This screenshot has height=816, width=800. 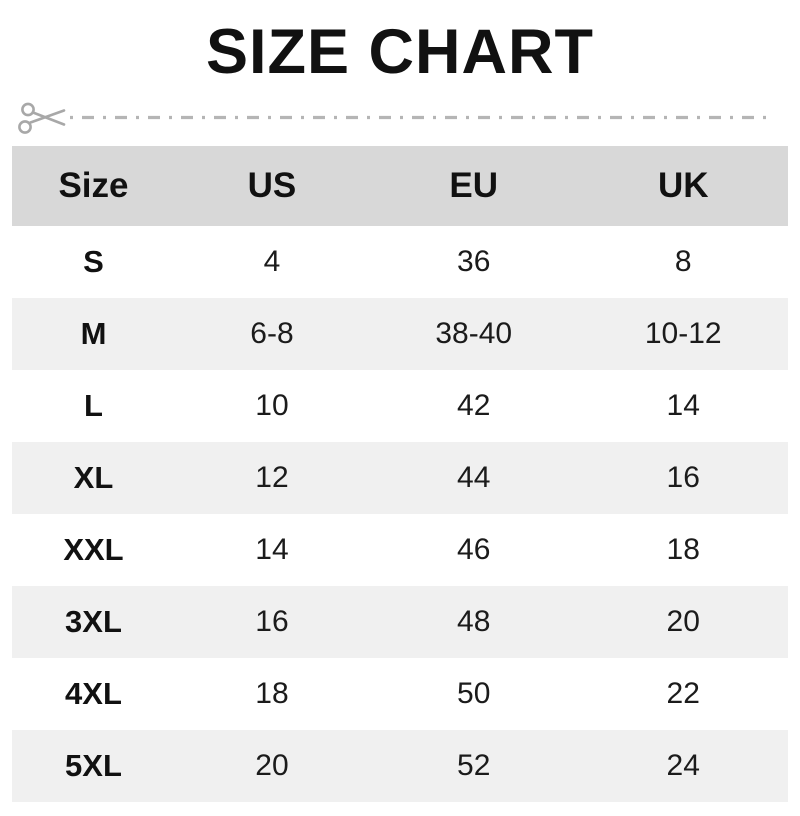 What do you see at coordinates (683, 186) in the screenshot?
I see `column-header-uk: UK` at bounding box center [683, 186].